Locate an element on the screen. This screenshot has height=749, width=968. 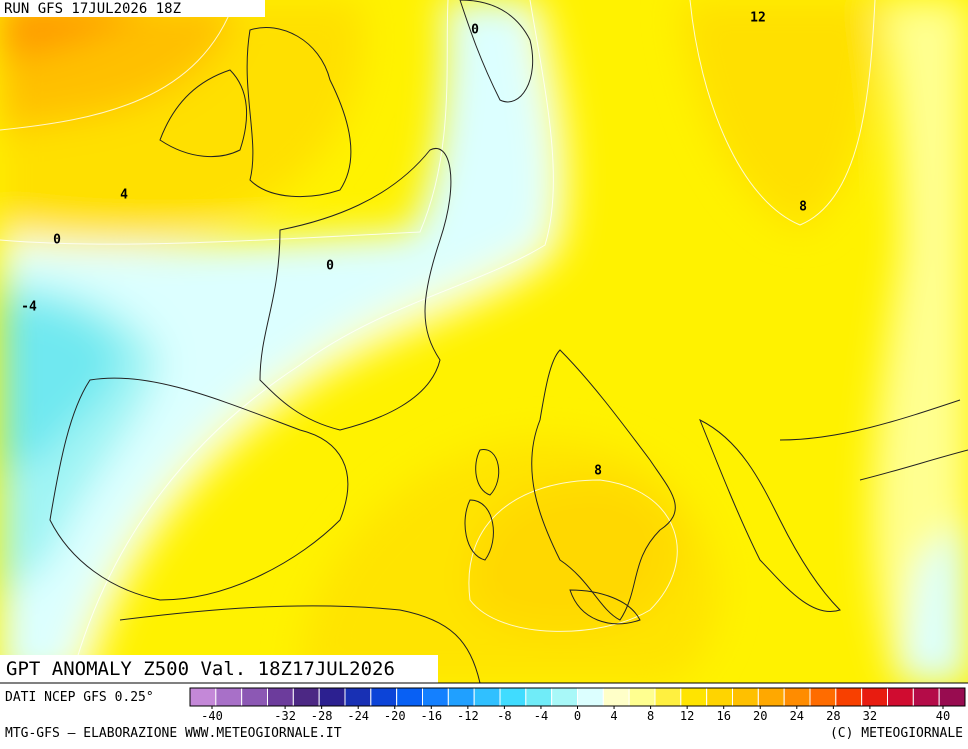
colorbar-tick-label: 0 is located at coordinates (577, 716).